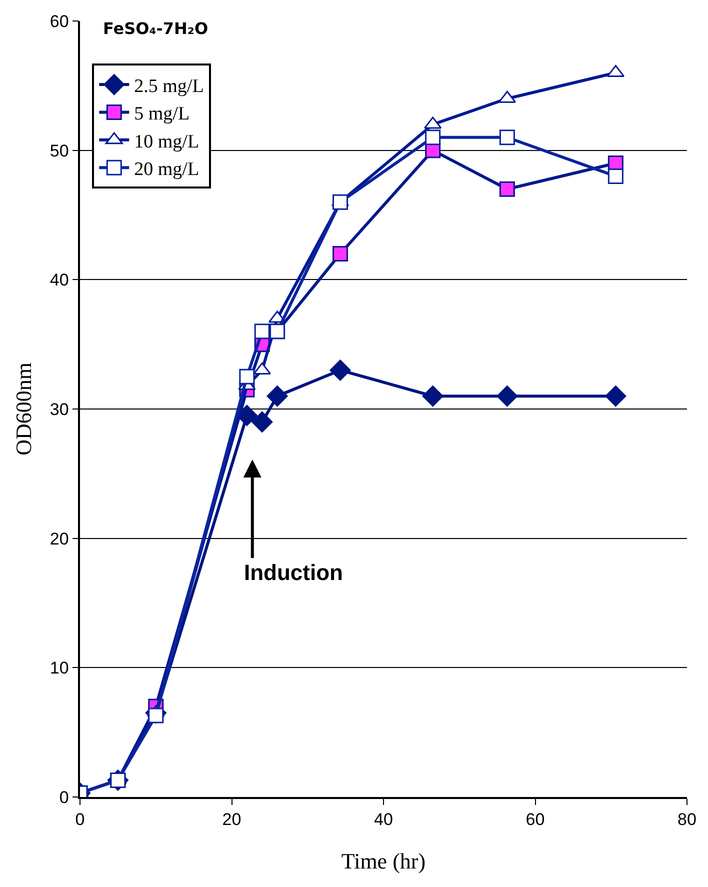 The width and height of the screenshot is (708, 887). I want to click on x-tick-label: 0, so click(80, 820).